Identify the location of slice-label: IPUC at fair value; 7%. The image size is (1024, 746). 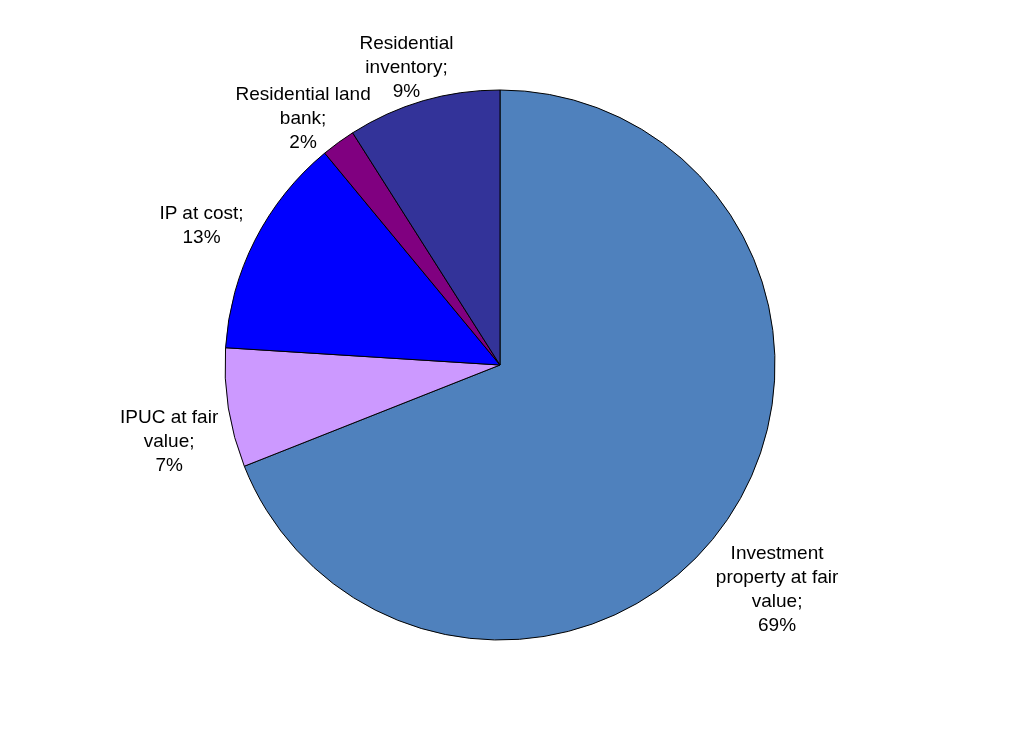
(169, 441).